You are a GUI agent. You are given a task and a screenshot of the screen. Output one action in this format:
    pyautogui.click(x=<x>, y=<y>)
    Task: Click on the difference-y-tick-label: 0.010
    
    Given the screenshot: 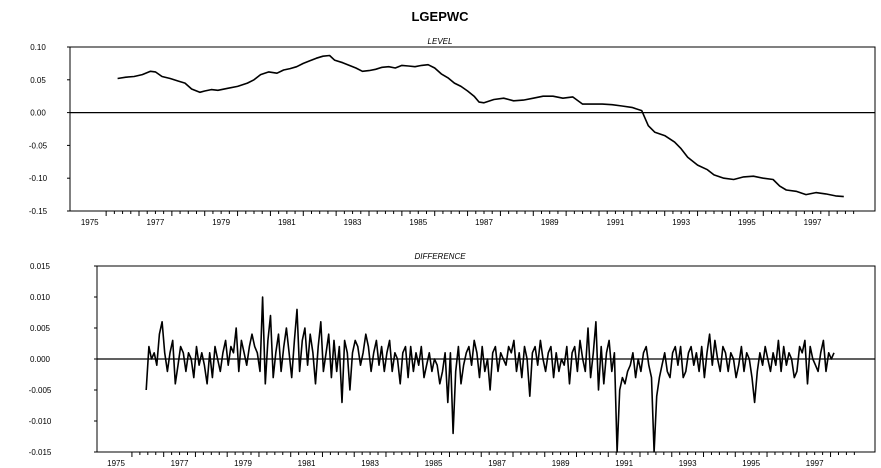 What is the action you would take?
    pyautogui.click(x=40, y=297)
    